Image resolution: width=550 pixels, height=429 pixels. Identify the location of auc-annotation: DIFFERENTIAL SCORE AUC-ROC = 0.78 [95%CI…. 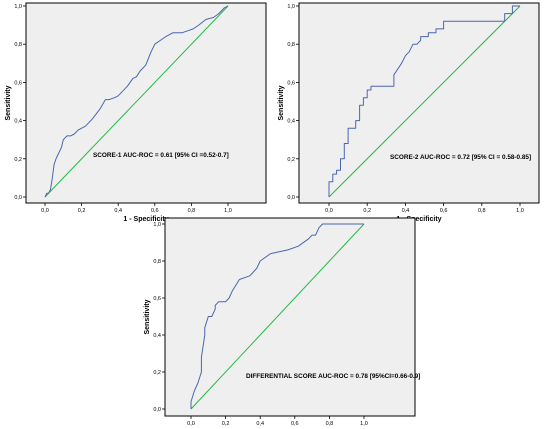
(333, 376).